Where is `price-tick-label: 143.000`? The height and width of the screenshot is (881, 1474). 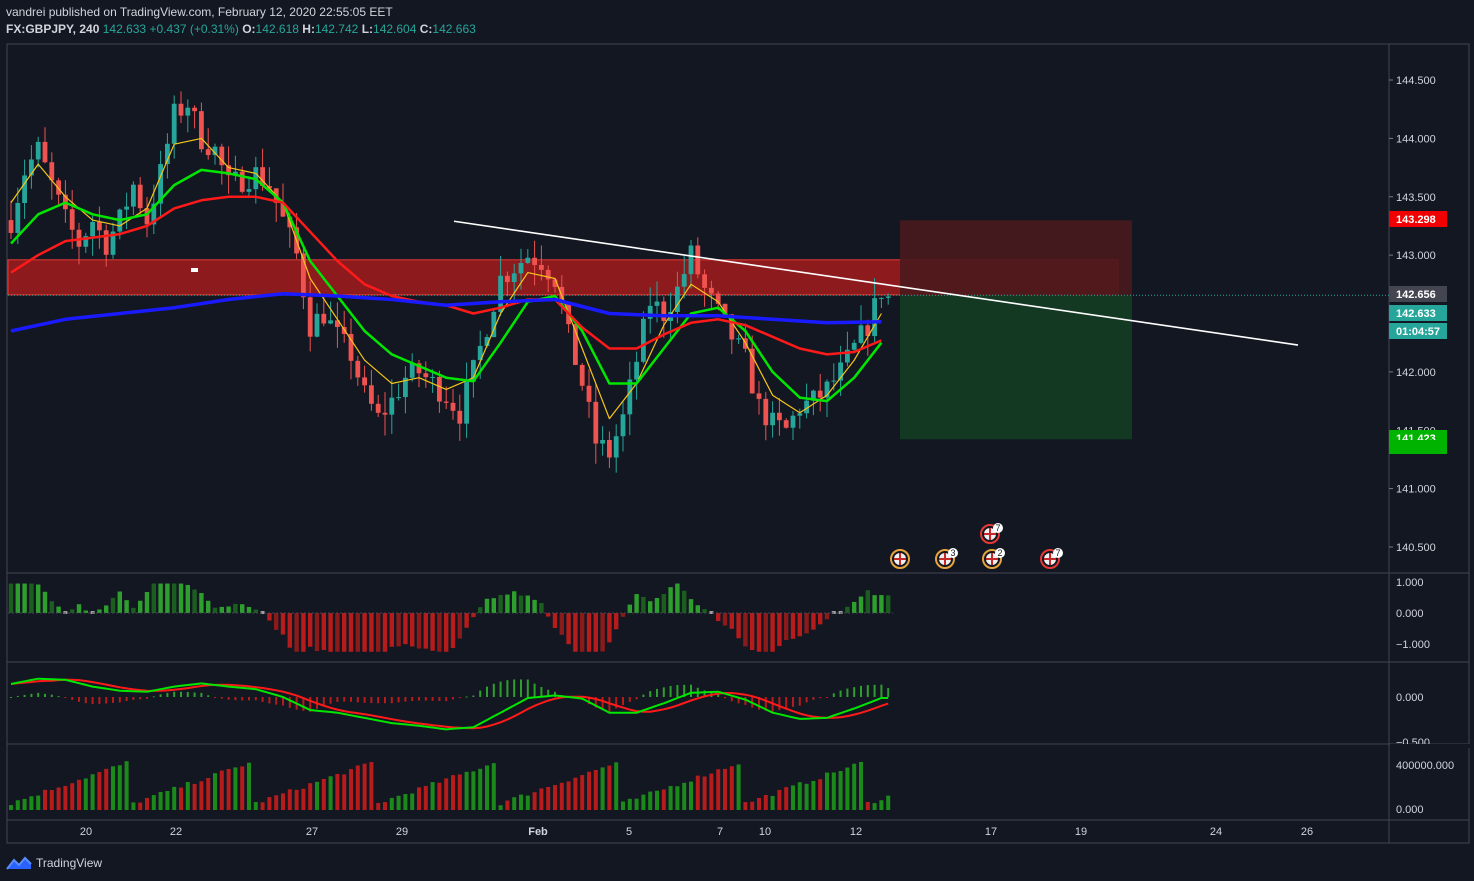
price-tick-label: 143.000 is located at coordinates (1416, 256).